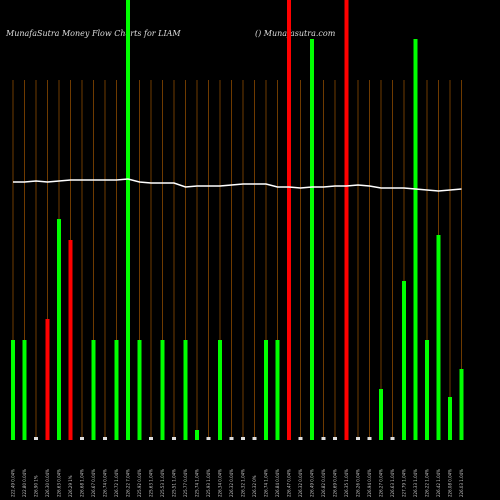 Image resolution: width=500 pixels, height=500 pixels. Describe the element at coordinates (197, 483) in the screenshot. I see `x-tick-label: 225.74 1.04%` at that location.